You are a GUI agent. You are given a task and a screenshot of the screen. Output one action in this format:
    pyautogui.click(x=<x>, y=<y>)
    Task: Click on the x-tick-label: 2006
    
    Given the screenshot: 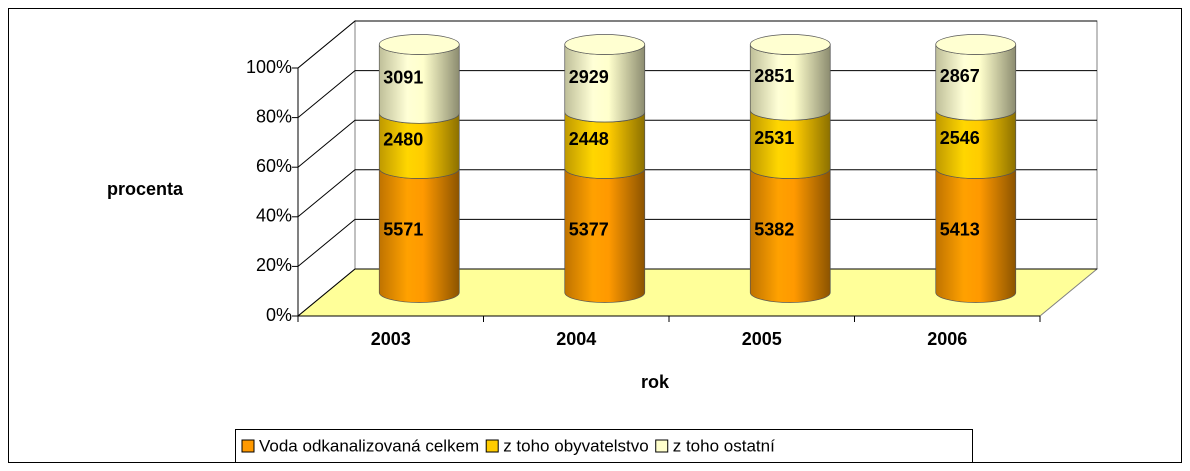 What is the action you would take?
    pyautogui.click(x=947, y=339)
    